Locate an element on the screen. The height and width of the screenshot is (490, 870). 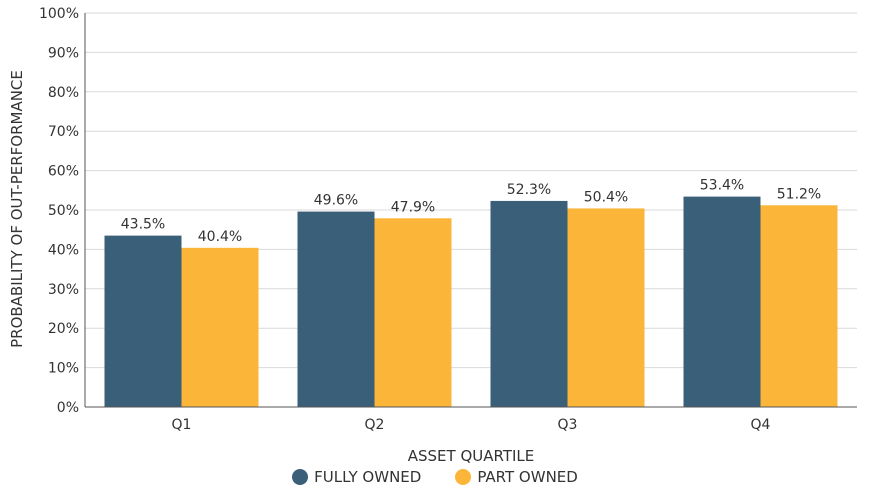
legend-item-fully-owned: FULLY OWNED is located at coordinates (356, 477).